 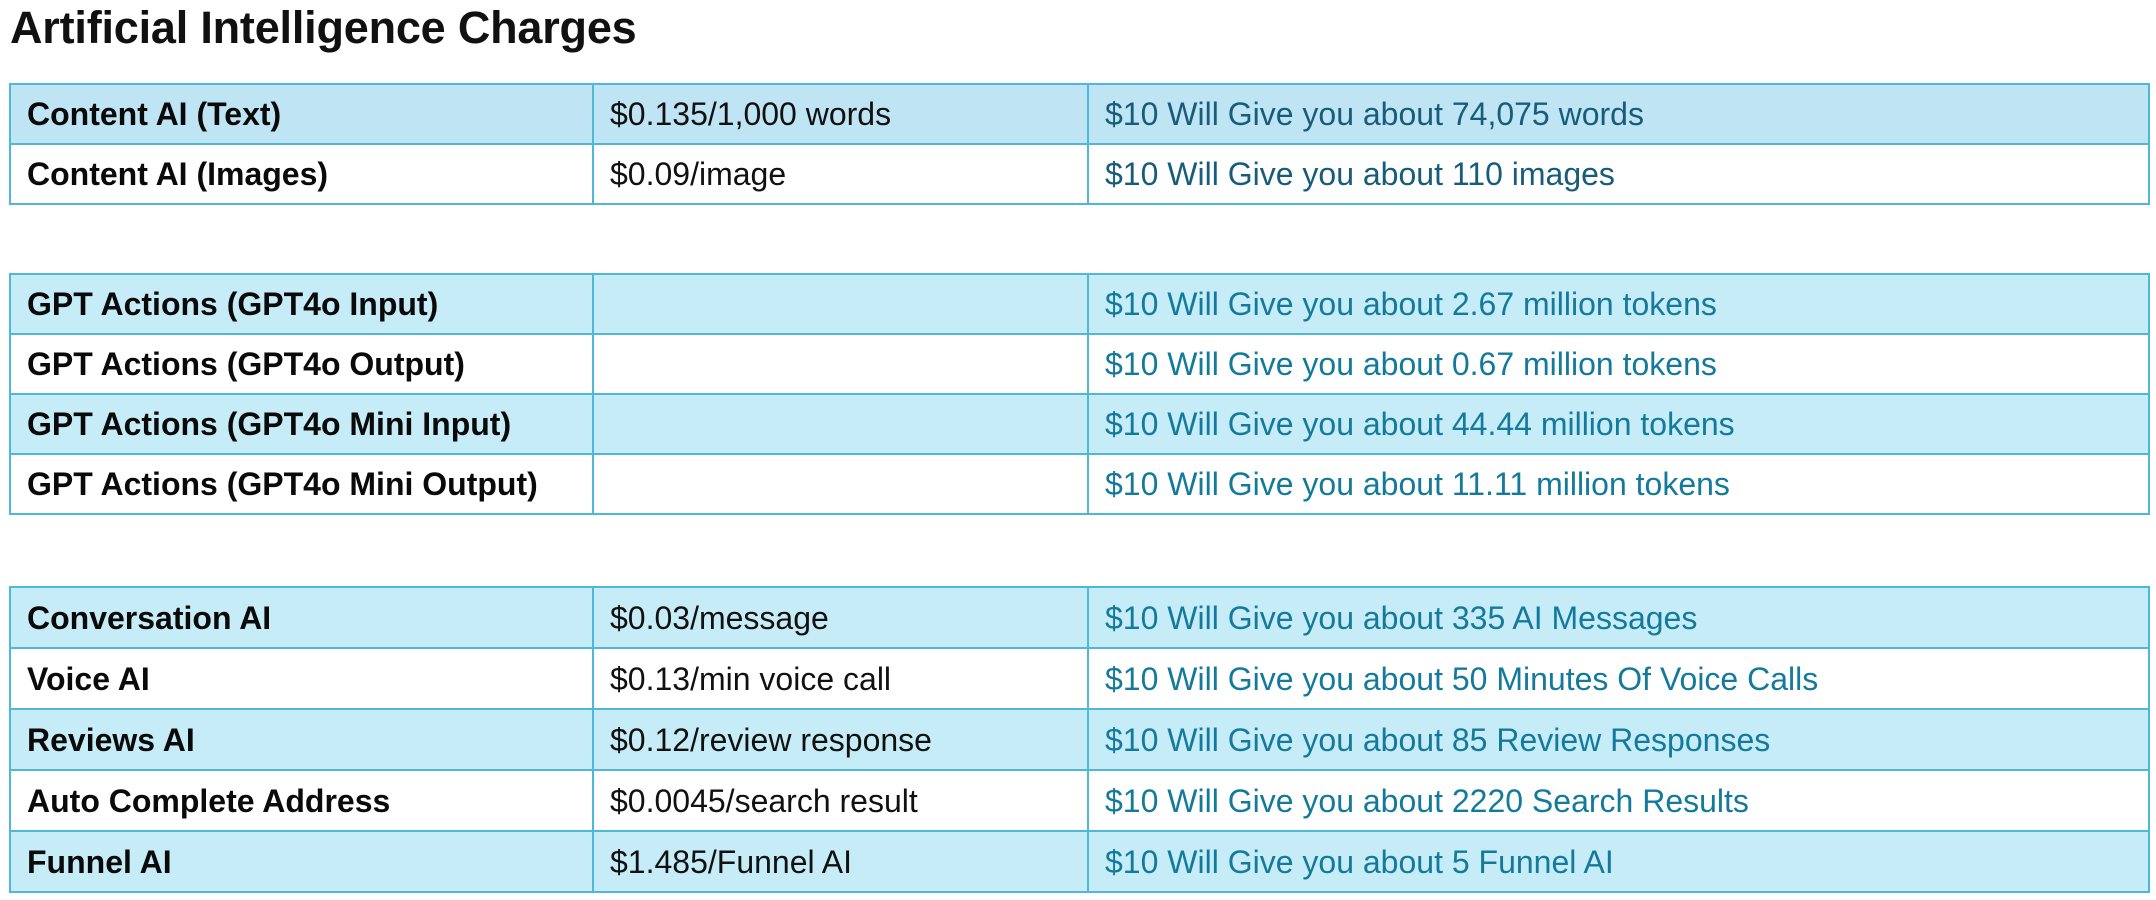 What do you see at coordinates (301, 424) in the screenshot?
I see `service-name: GPT Actions (GPT4o Mini Input)` at bounding box center [301, 424].